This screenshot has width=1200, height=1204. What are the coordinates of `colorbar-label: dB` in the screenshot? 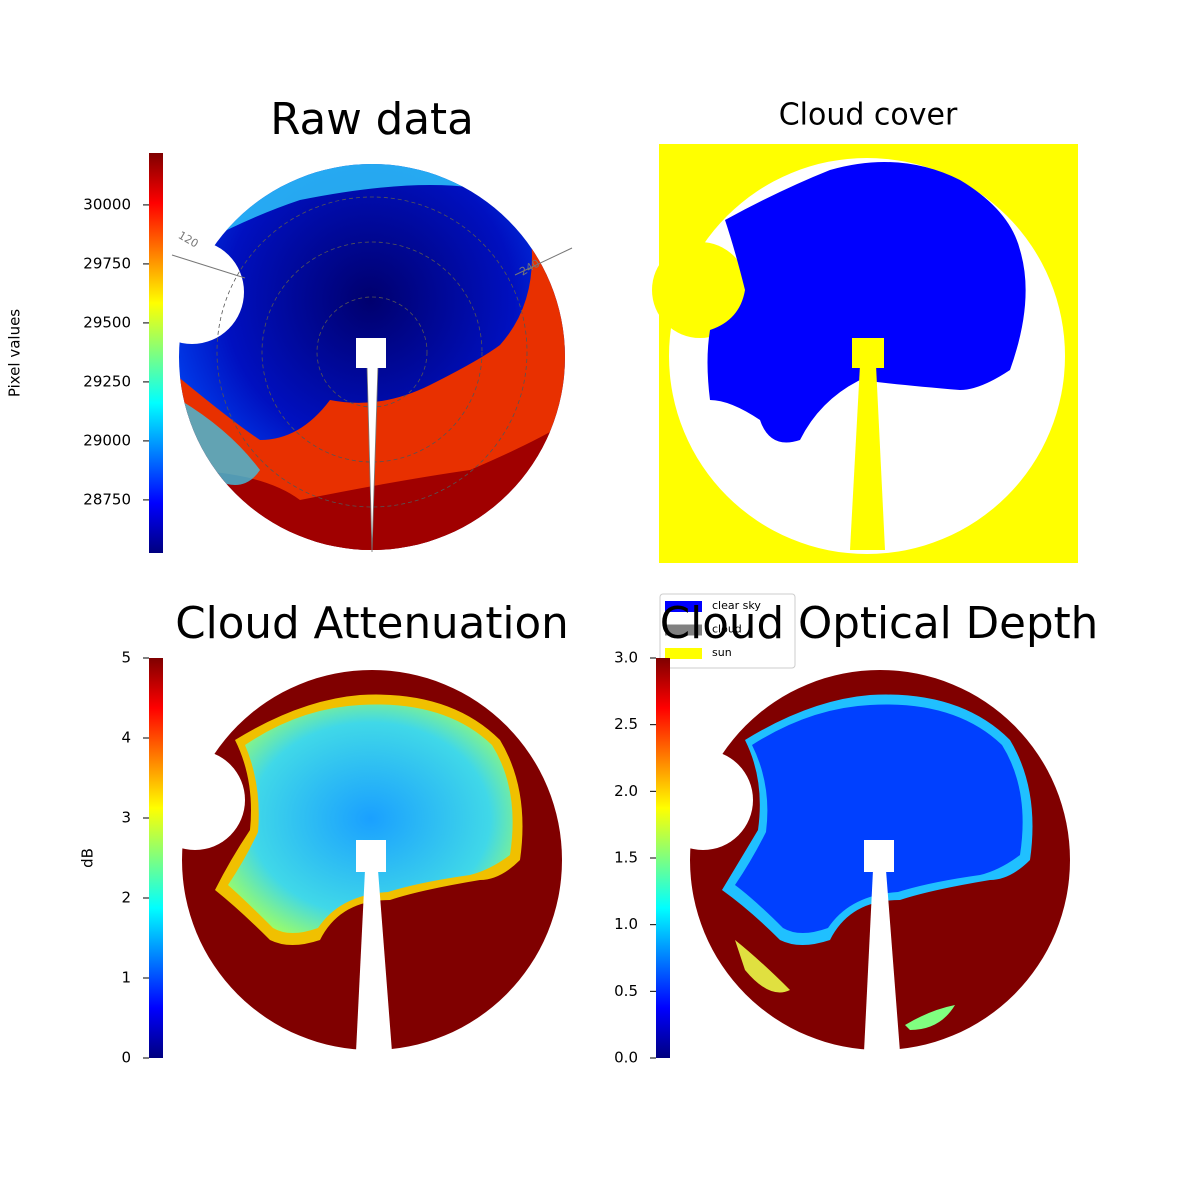 It's located at (88, 858).